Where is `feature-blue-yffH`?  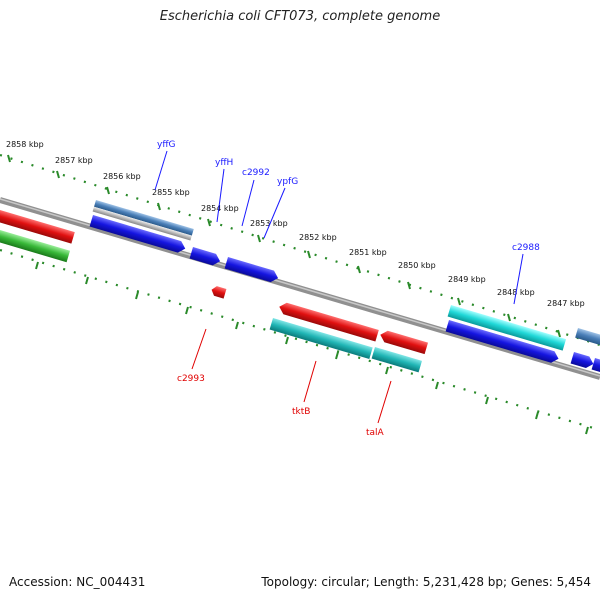
feature-blue-yffH is located at coordinates (205, 257).